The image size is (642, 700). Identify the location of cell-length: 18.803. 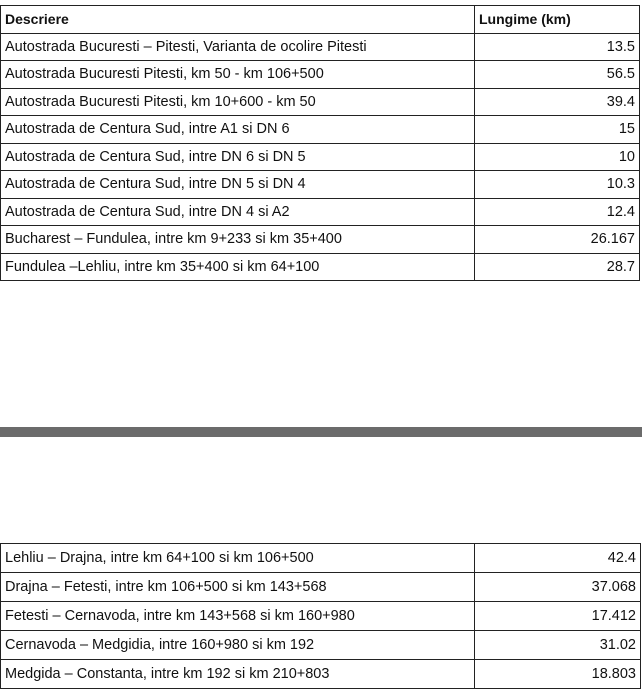
(557, 674).